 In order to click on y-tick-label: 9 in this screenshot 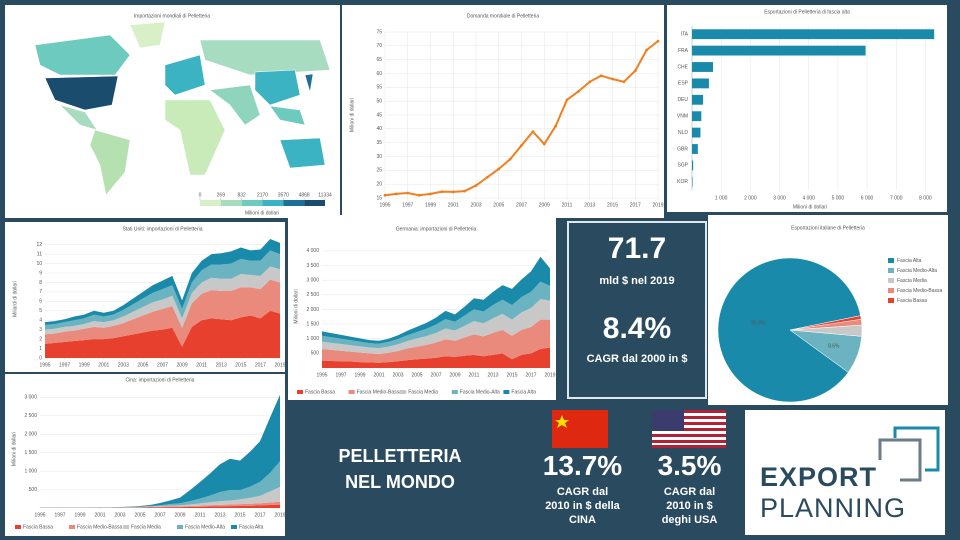, I will do `click(40, 273)`.